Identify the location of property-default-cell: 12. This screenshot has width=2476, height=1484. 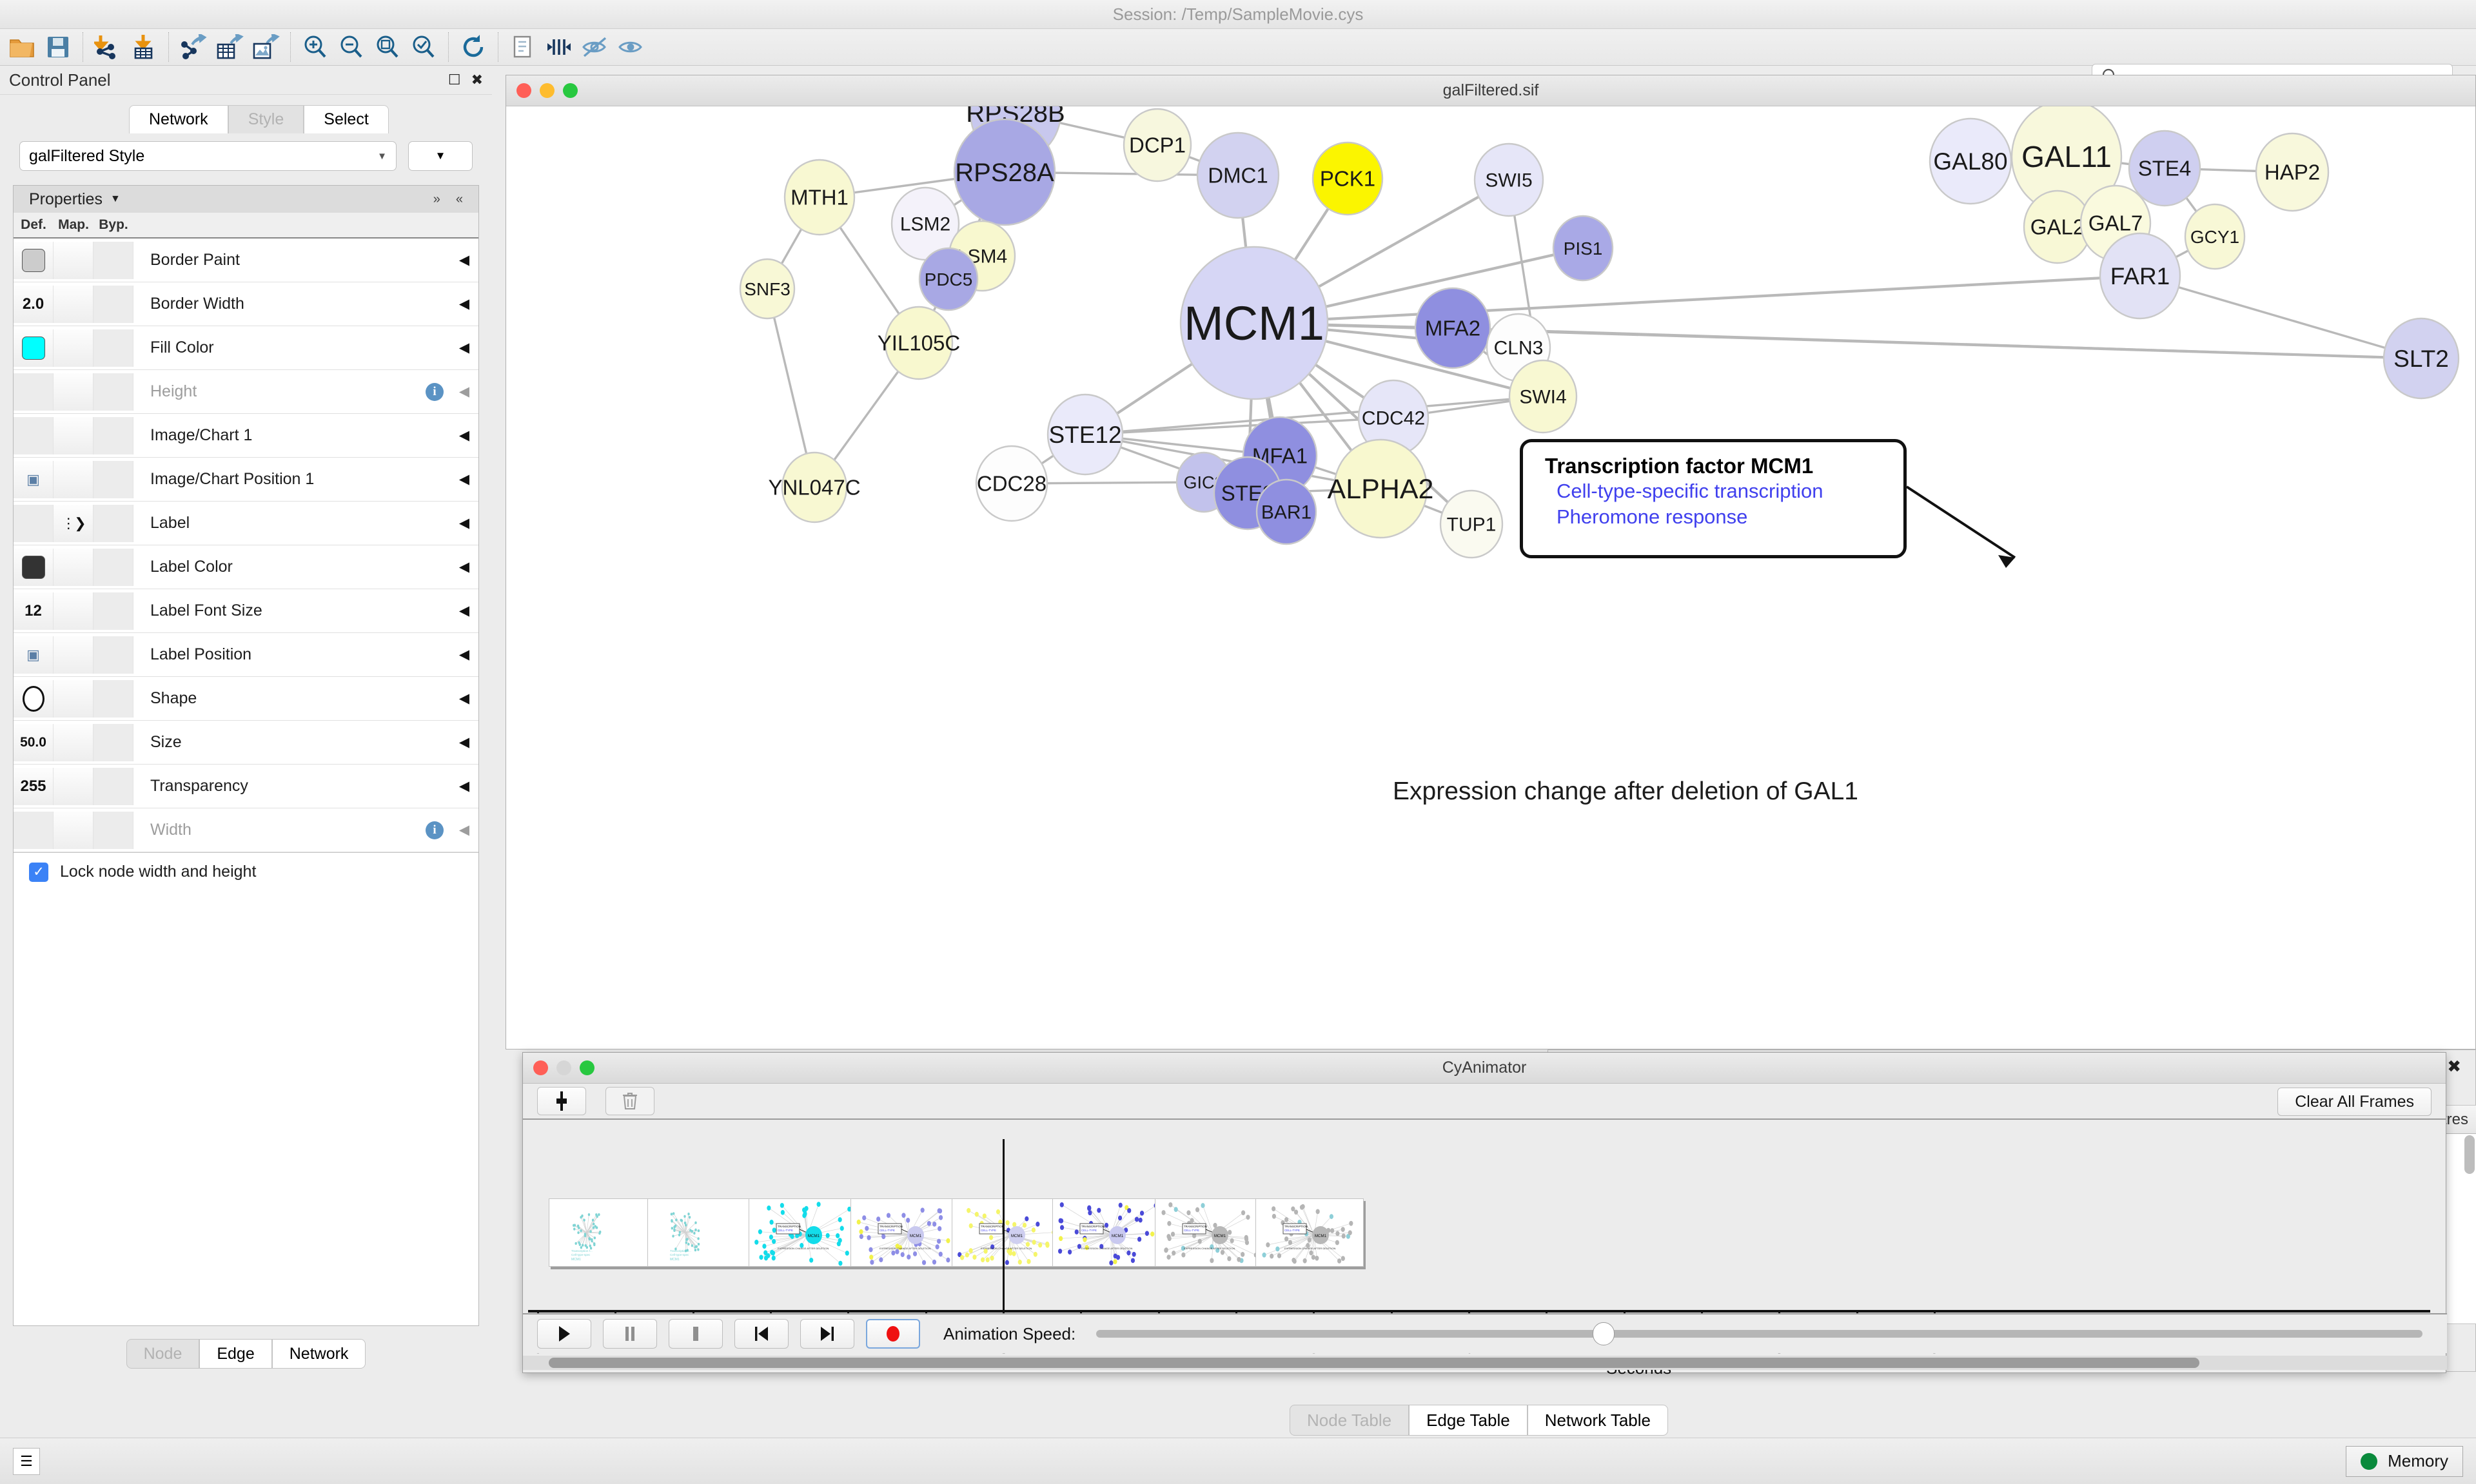
(34, 611).